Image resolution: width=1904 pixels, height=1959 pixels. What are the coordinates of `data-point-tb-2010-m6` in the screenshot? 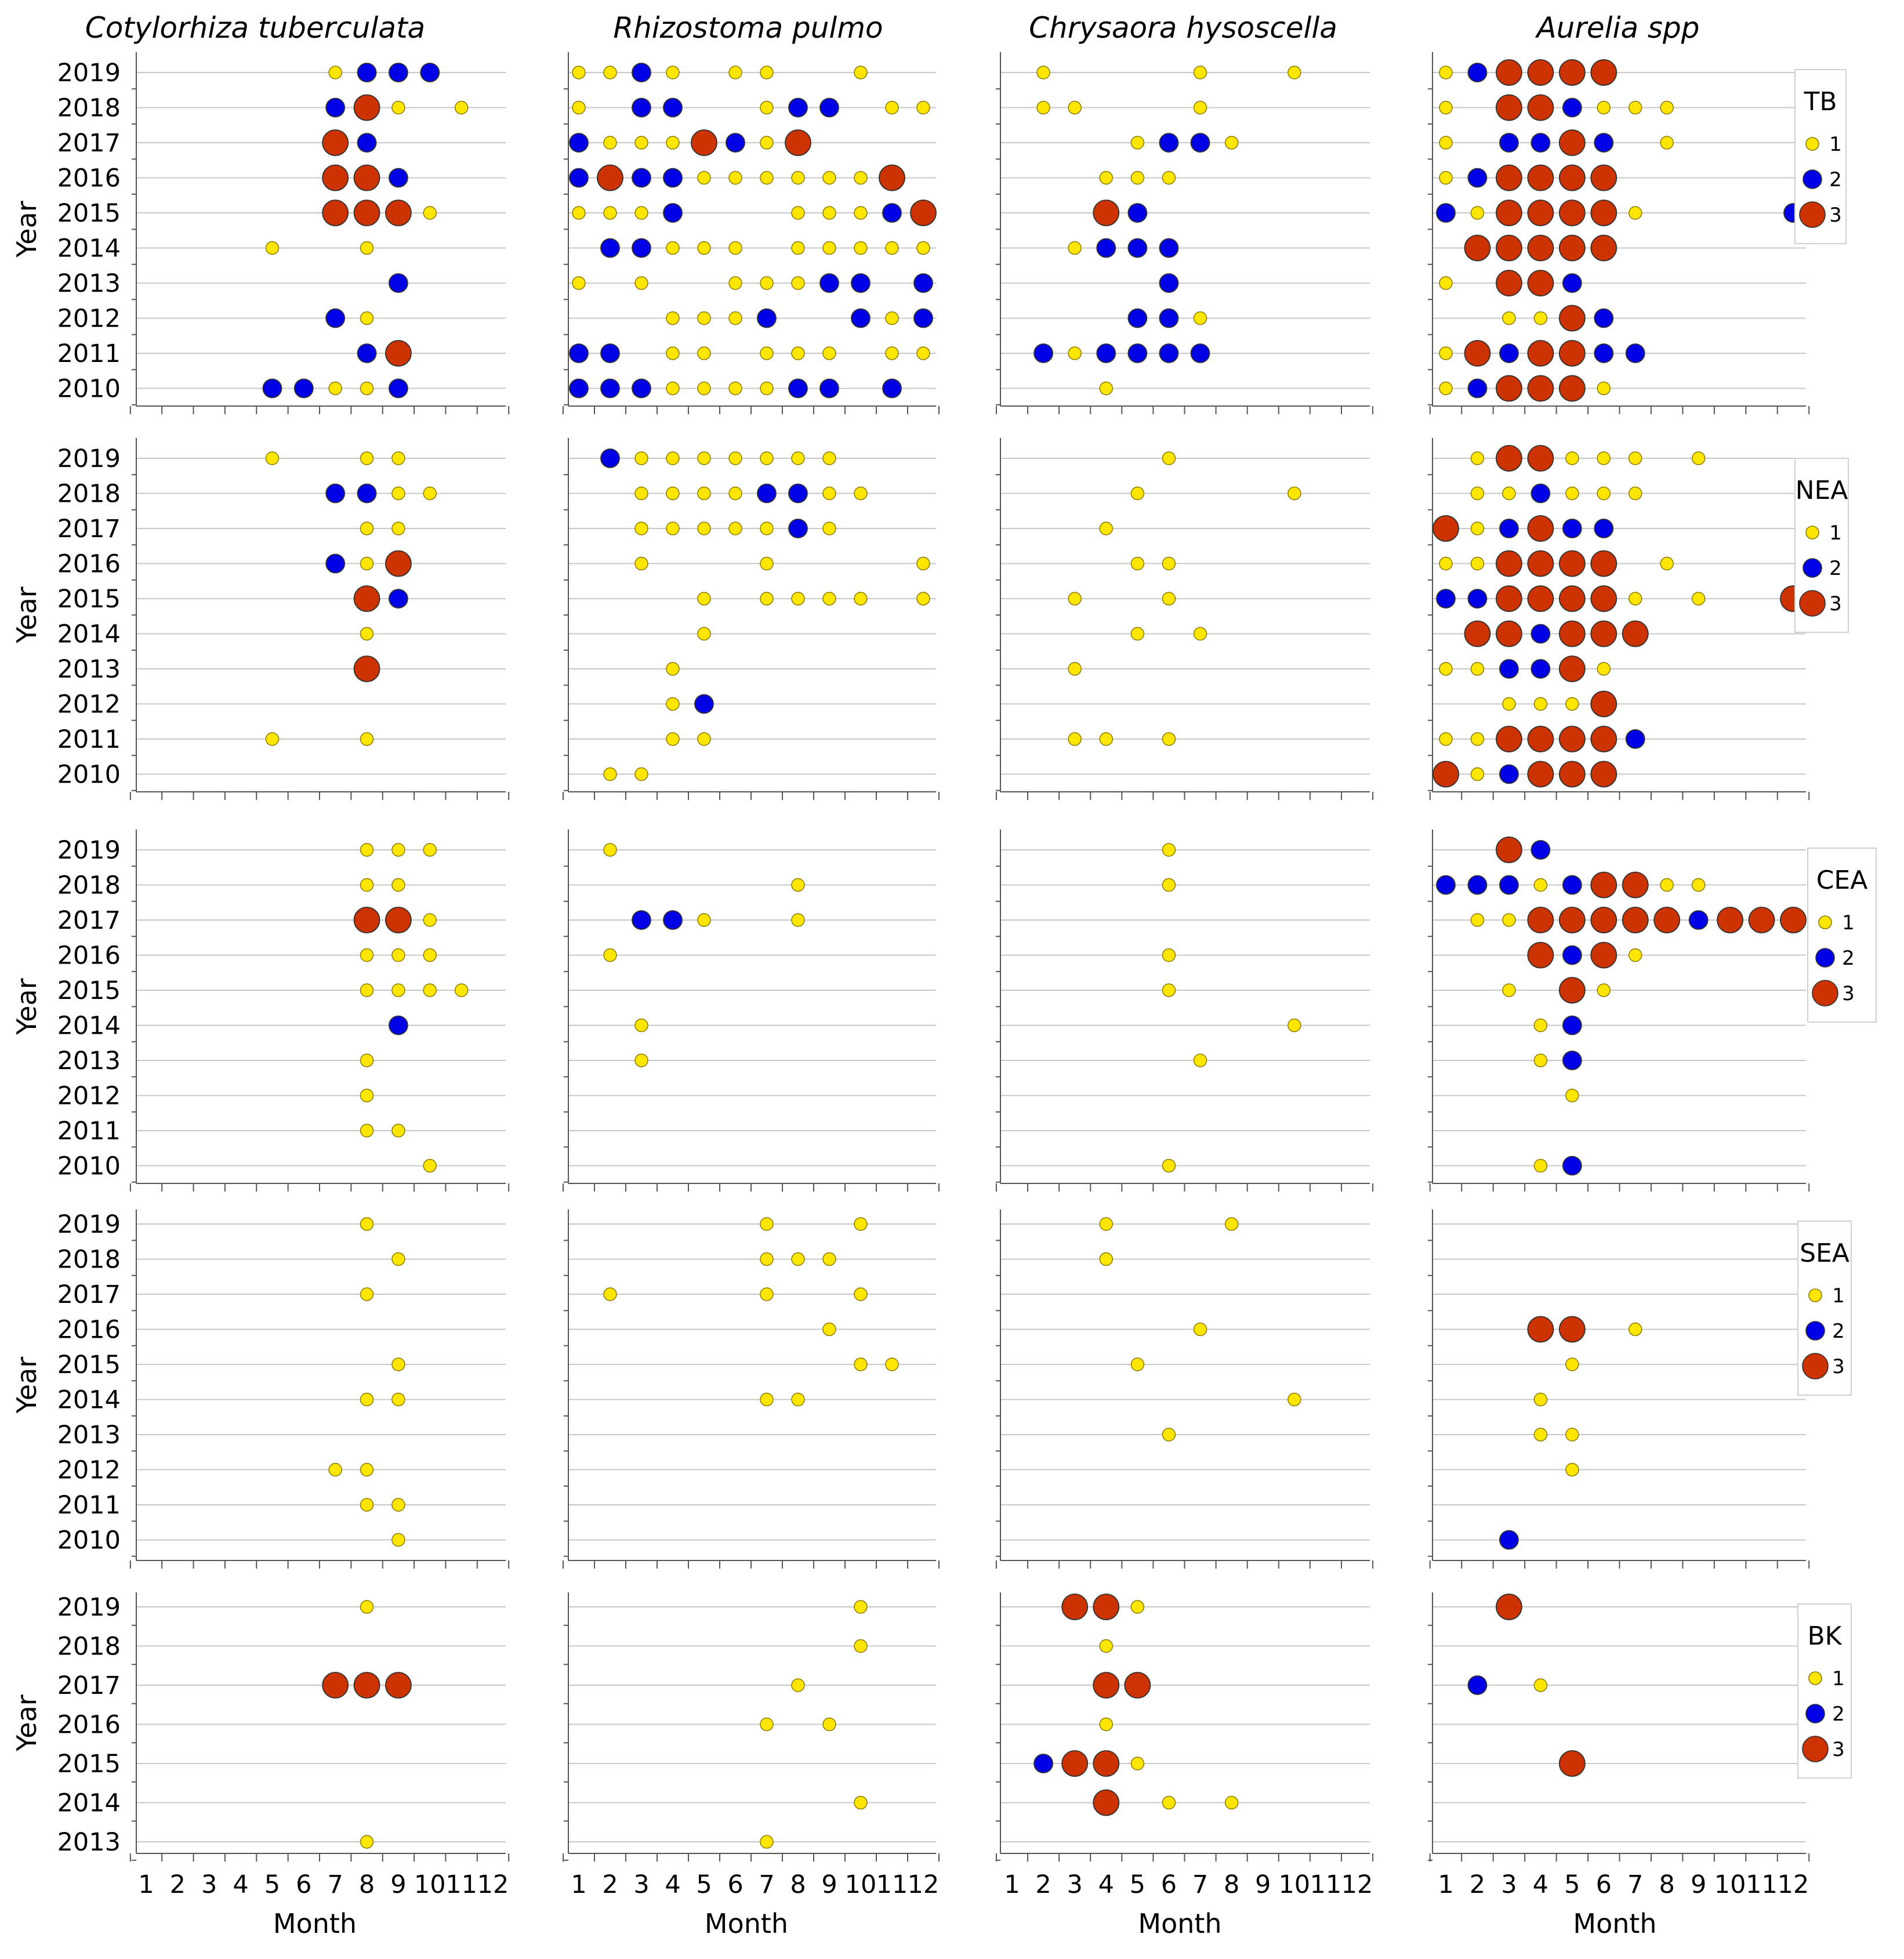 It's located at (1604, 388).